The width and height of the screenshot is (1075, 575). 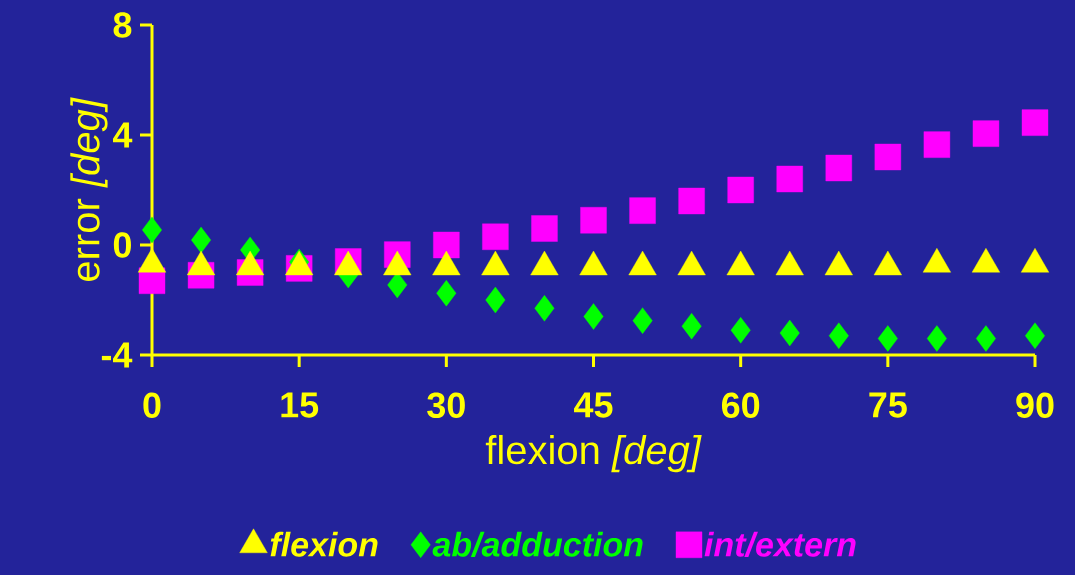 I want to click on x-tick-label: 15, so click(x=300, y=405).